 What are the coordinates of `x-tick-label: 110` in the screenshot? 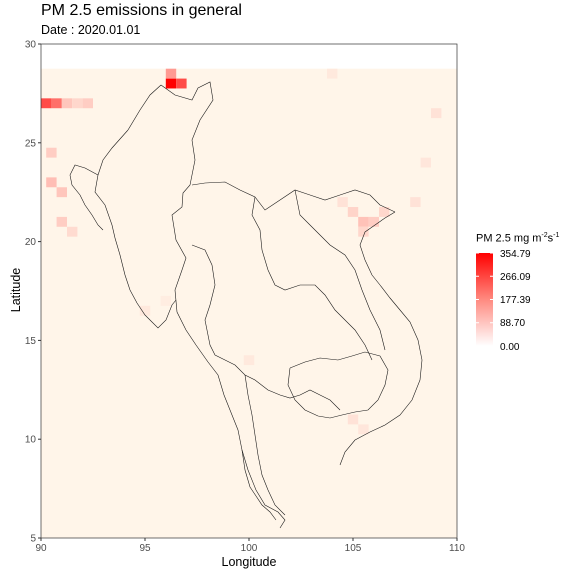 It's located at (457, 548).